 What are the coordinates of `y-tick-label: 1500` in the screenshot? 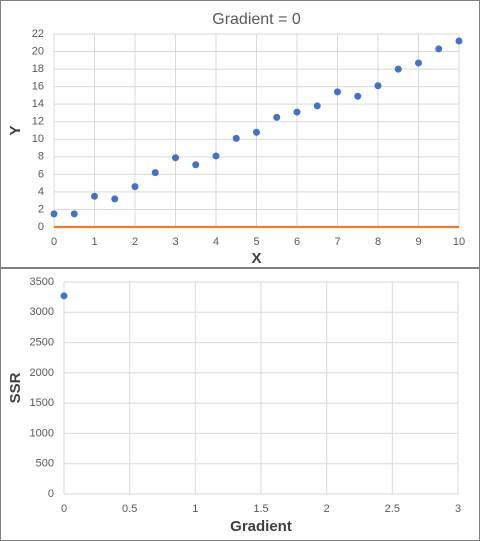 It's located at (42, 403).